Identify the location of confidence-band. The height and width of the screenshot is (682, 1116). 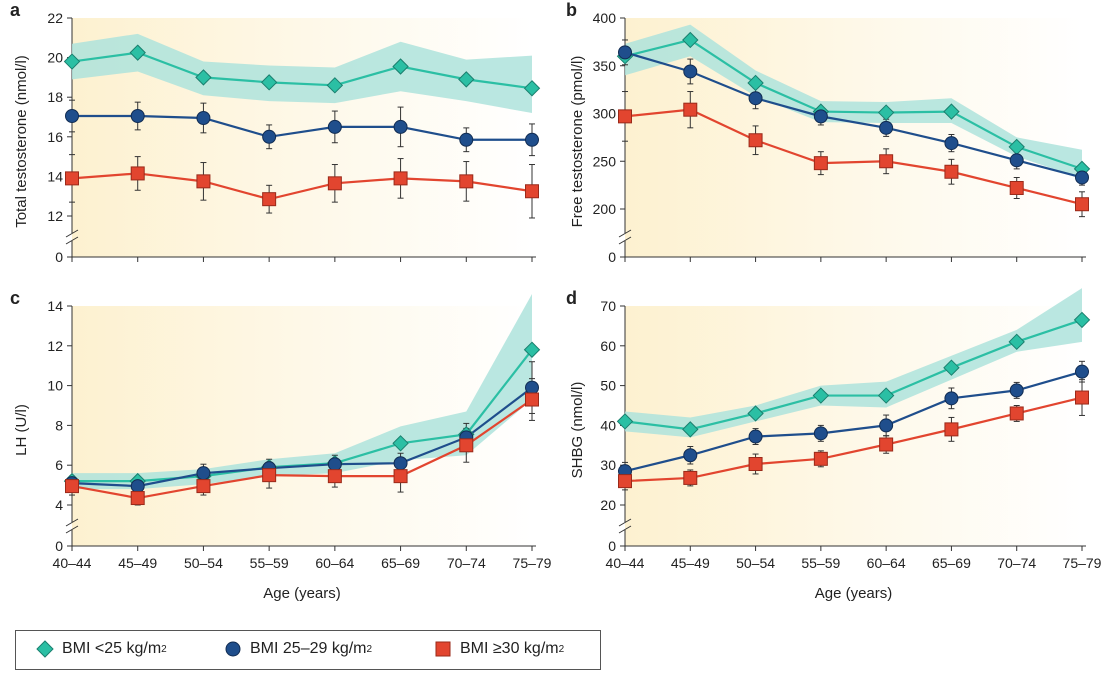
(853, 363).